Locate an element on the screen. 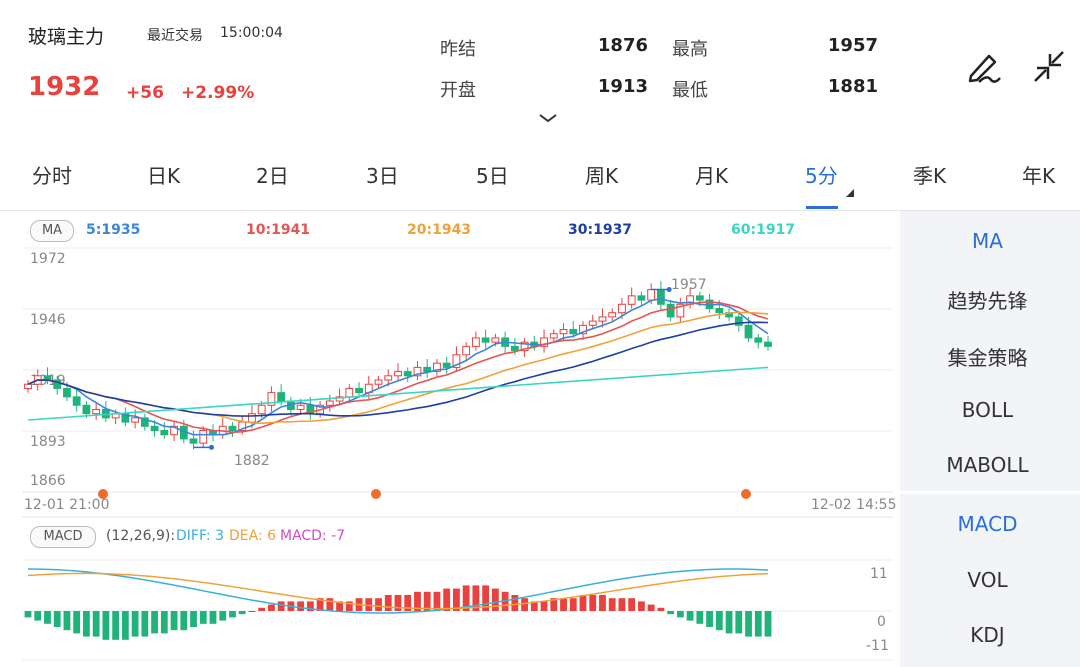 The height and width of the screenshot is (667, 1080). recent-trade-label: 最近交易 is located at coordinates (175, 36).